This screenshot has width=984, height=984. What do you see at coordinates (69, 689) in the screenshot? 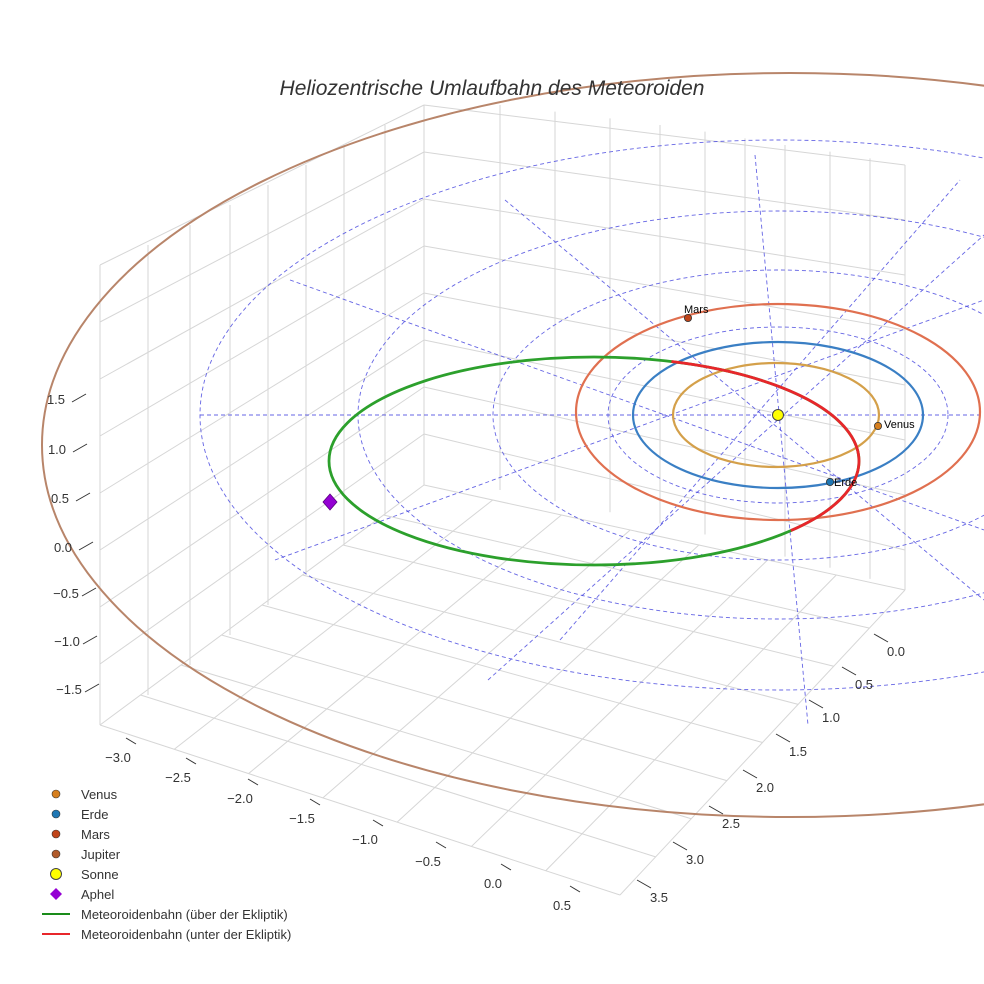
I see `z-tick-label: −1.5` at bounding box center [69, 689].